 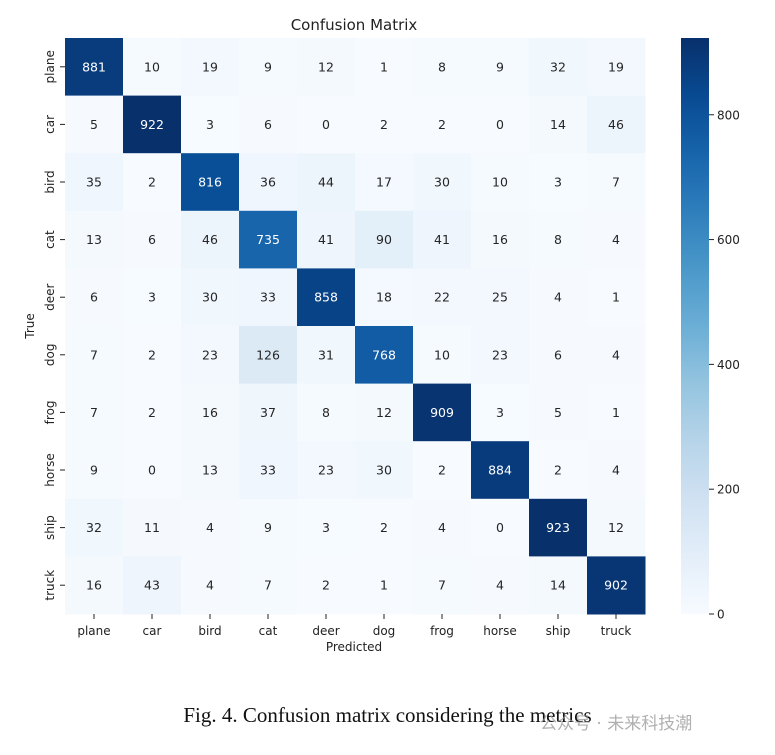 What do you see at coordinates (728, 490) in the screenshot?
I see `colorbar-tick-label: 200` at bounding box center [728, 490].